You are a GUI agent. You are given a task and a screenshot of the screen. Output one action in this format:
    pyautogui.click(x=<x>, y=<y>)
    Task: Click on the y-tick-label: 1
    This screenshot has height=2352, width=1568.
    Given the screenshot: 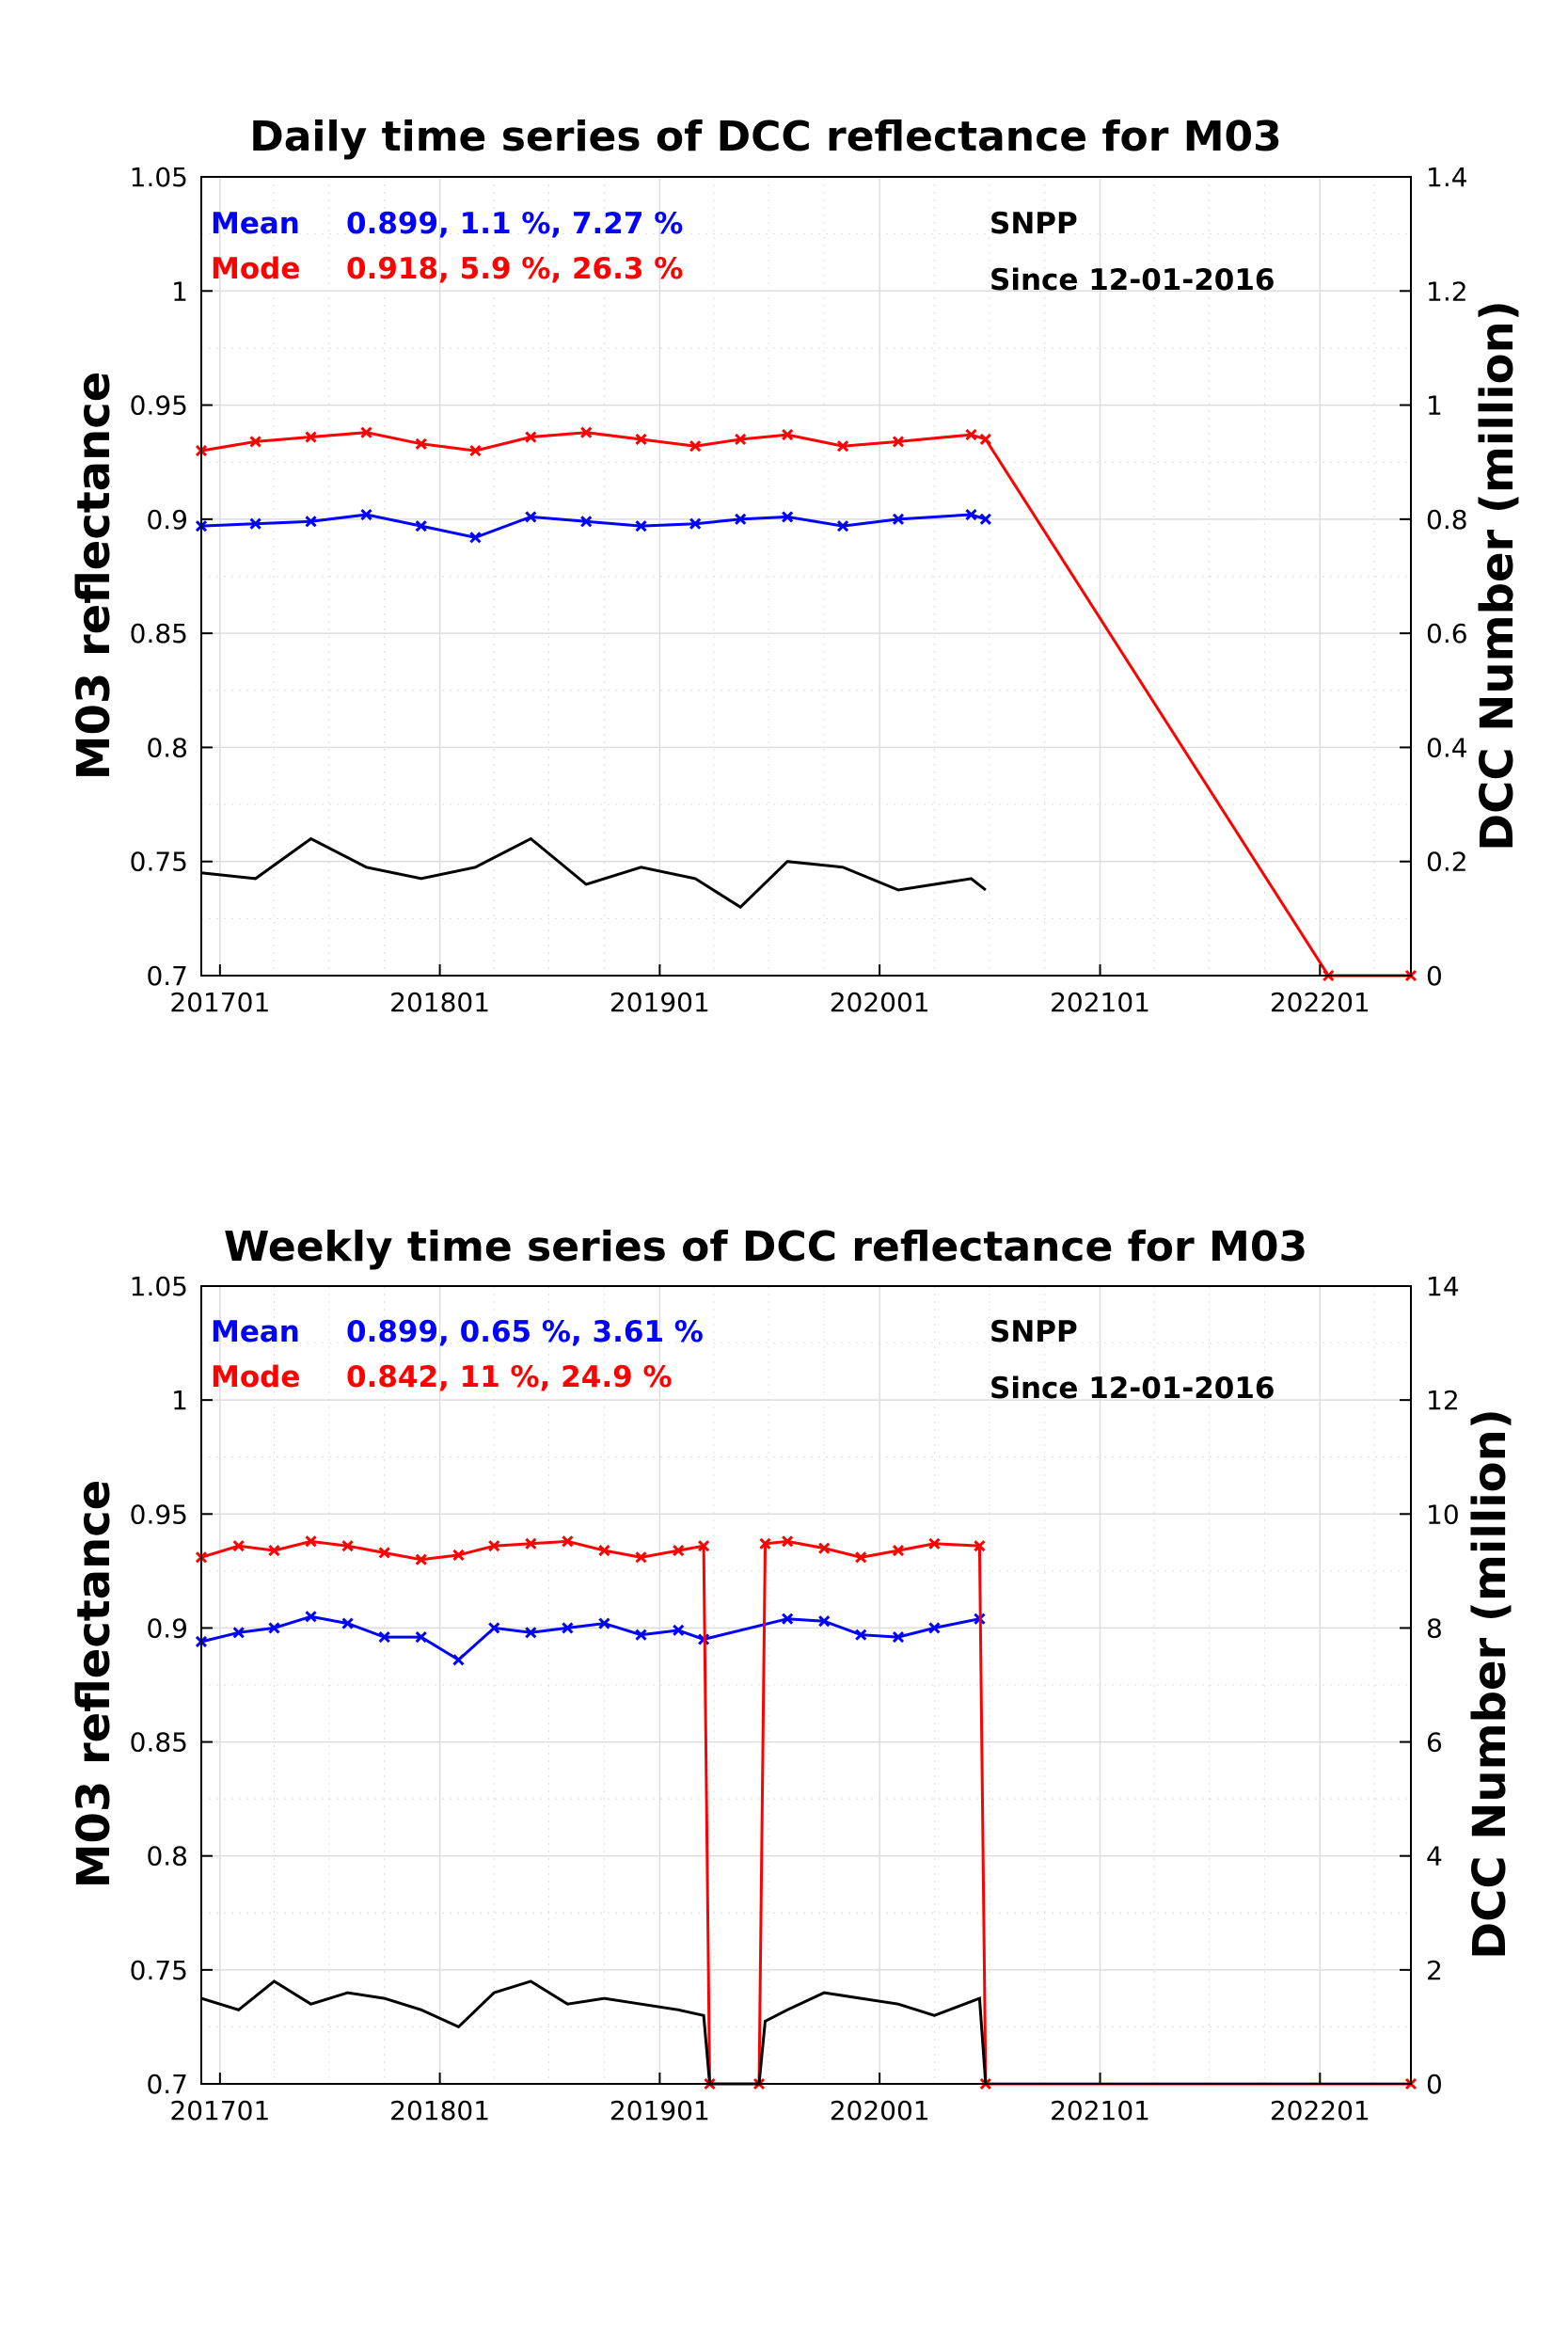 What is the action you would take?
    pyautogui.click(x=180, y=291)
    